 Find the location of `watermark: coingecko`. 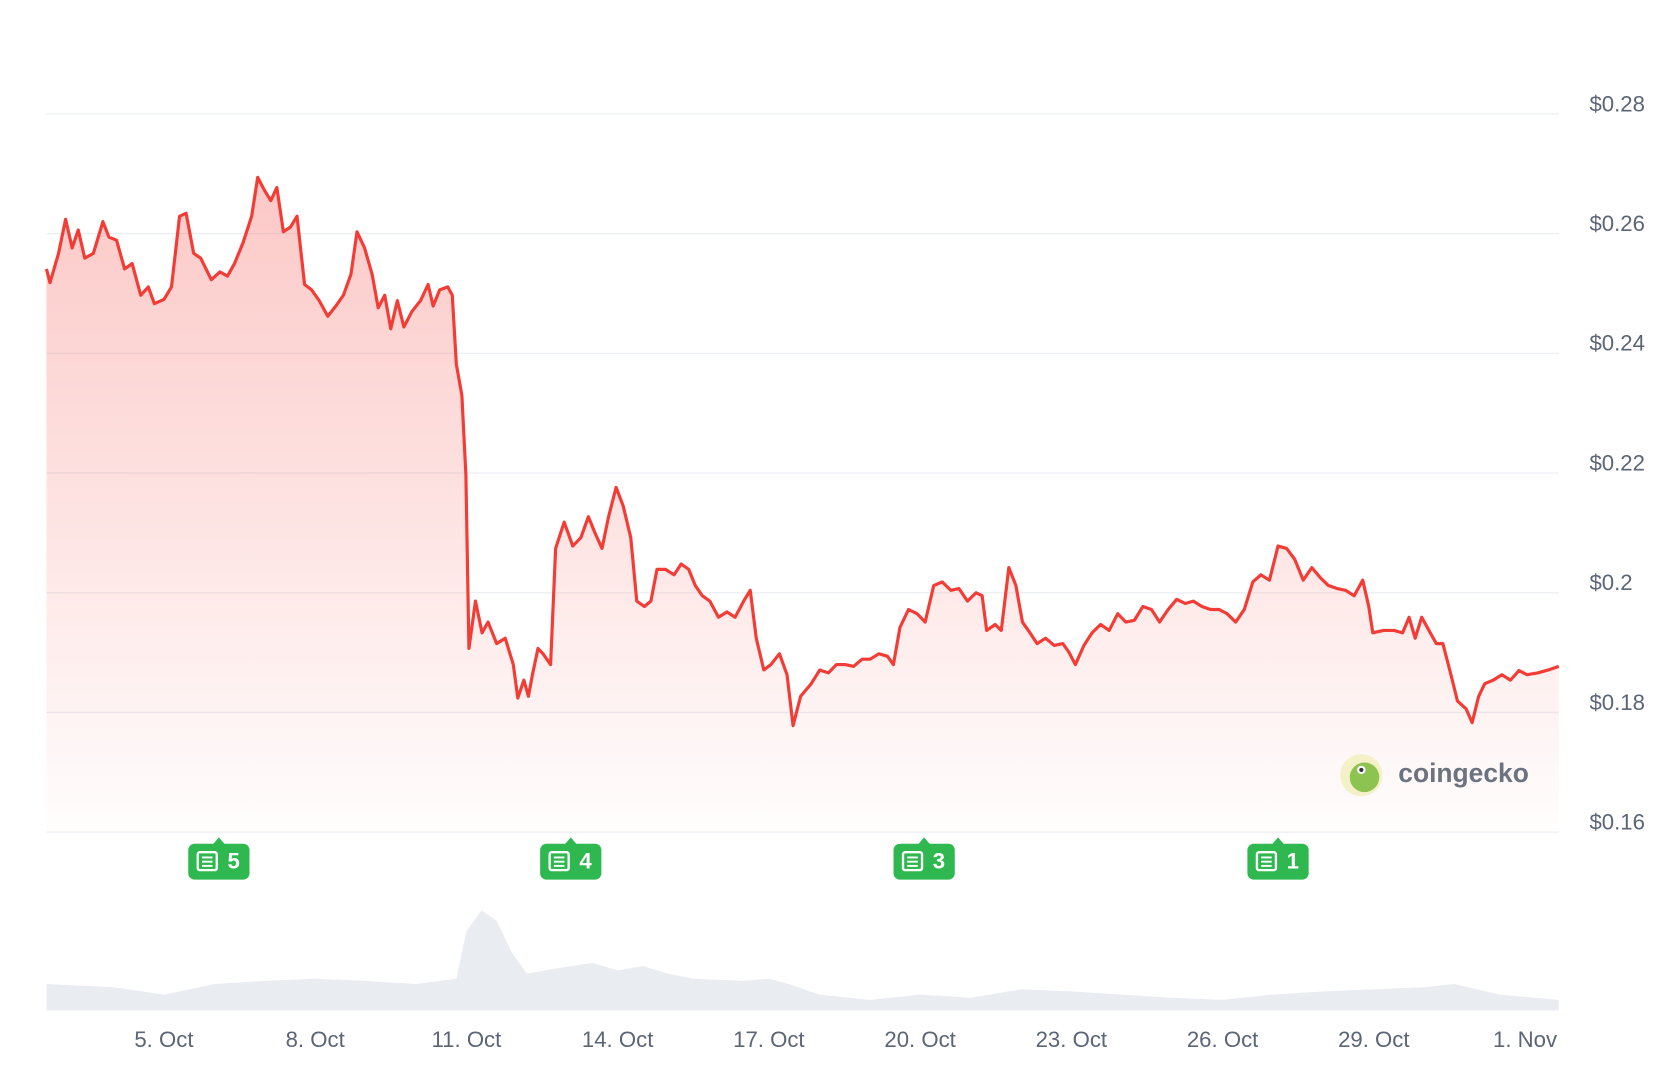

watermark: coingecko is located at coordinates (1434, 775).